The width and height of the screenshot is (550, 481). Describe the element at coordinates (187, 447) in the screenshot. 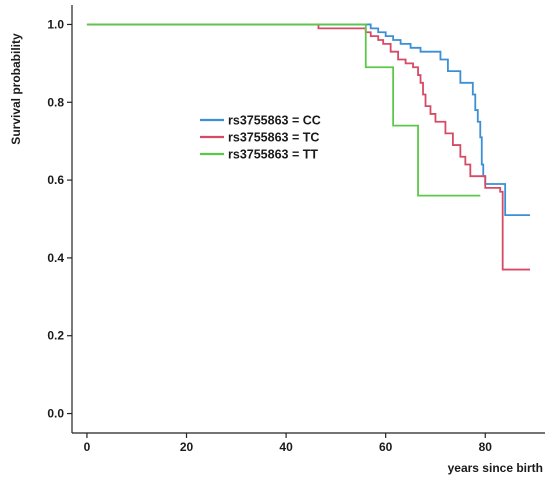

I see `x-tick-label: 20` at that location.